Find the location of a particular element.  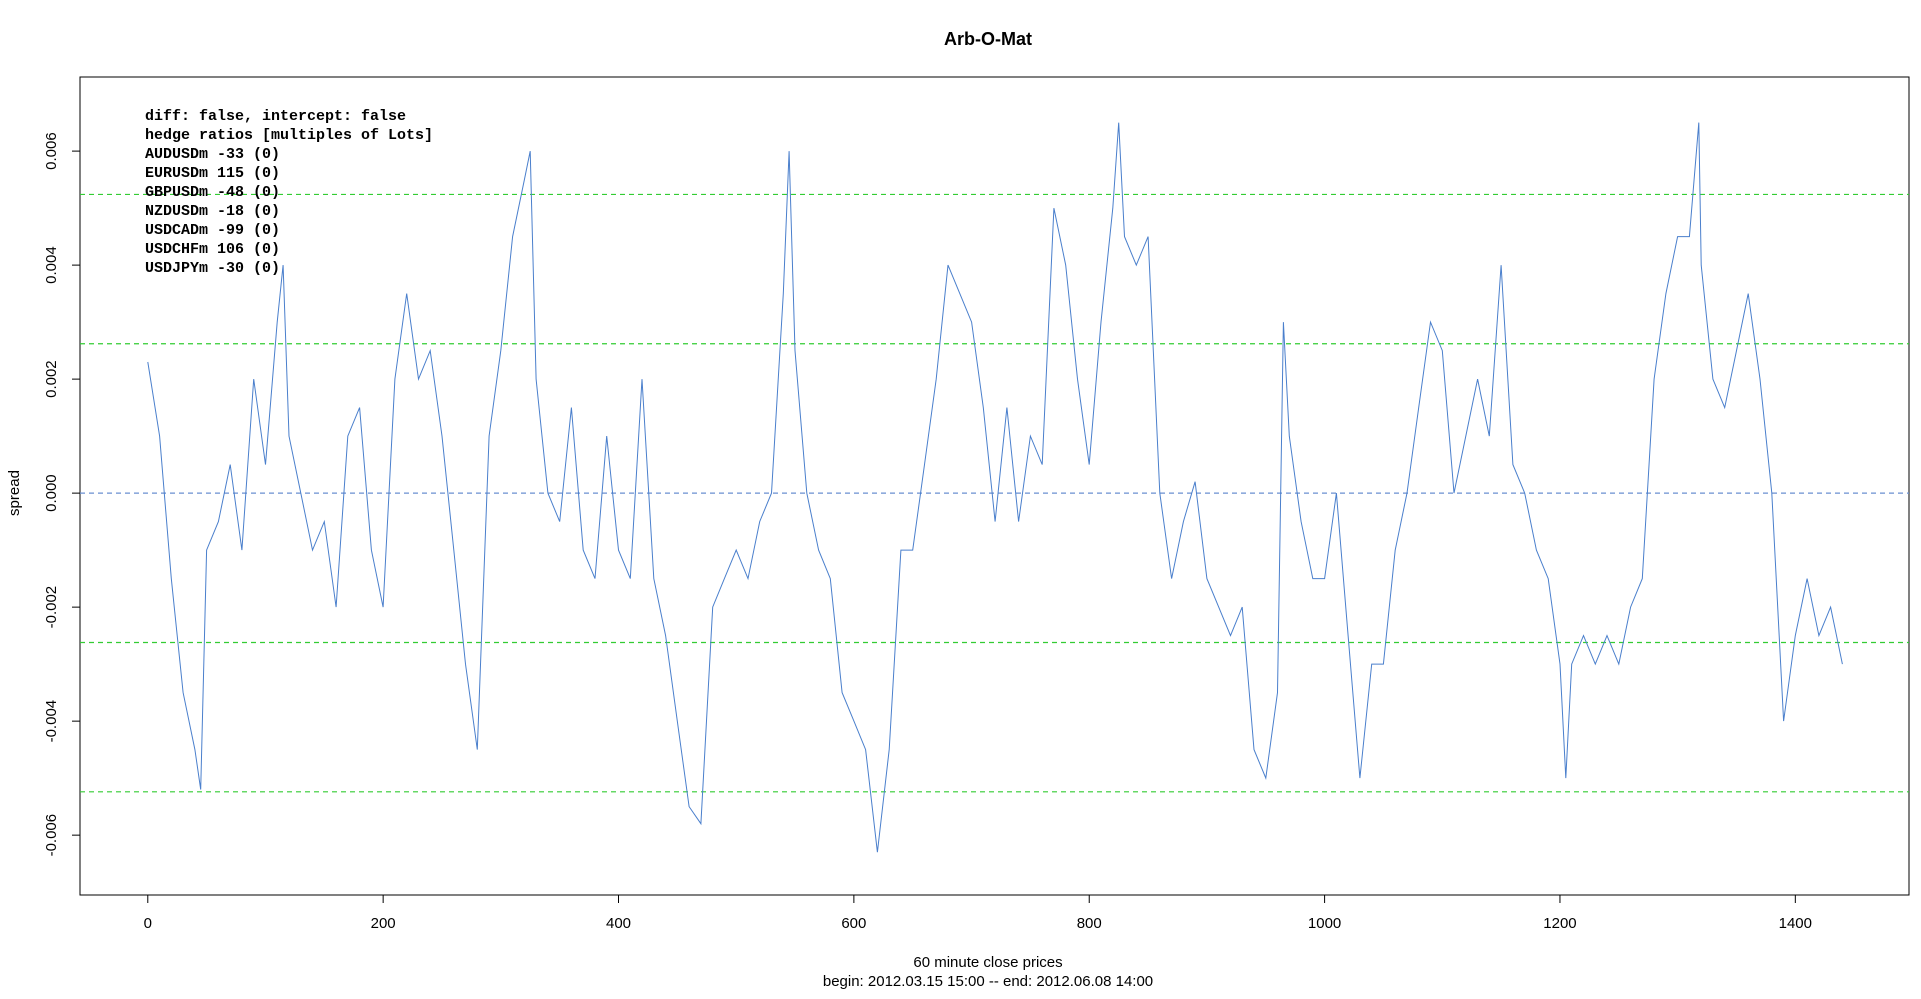

x-tick-label: 200 is located at coordinates (383, 923).